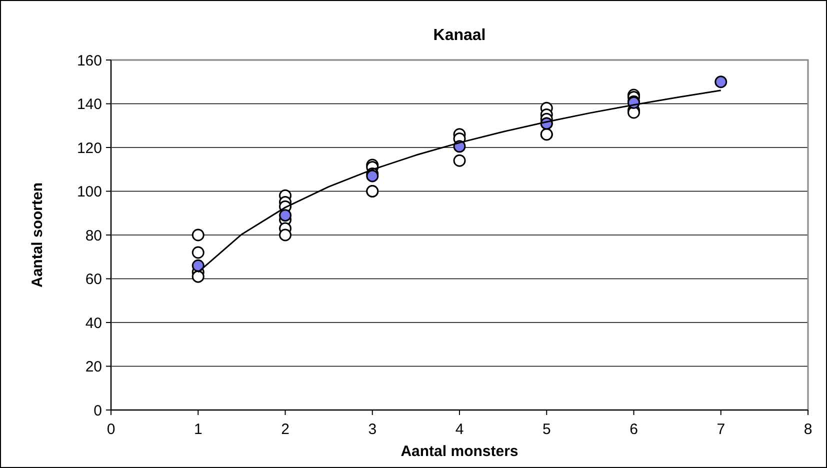  What do you see at coordinates (198, 429) in the screenshot?
I see `x-tick-label: 1` at bounding box center [198, 429].